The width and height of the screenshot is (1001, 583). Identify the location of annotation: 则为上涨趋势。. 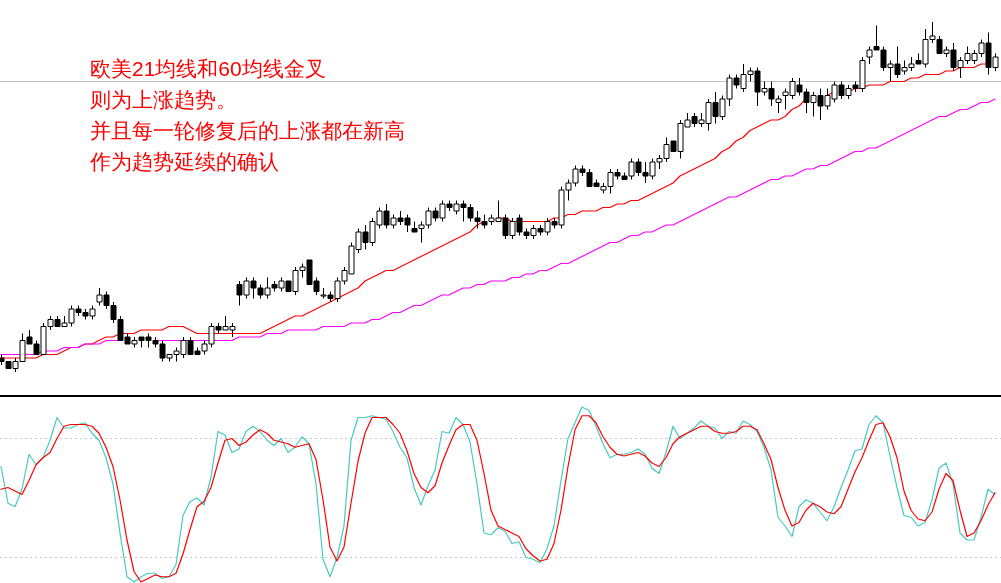
(163, 99).